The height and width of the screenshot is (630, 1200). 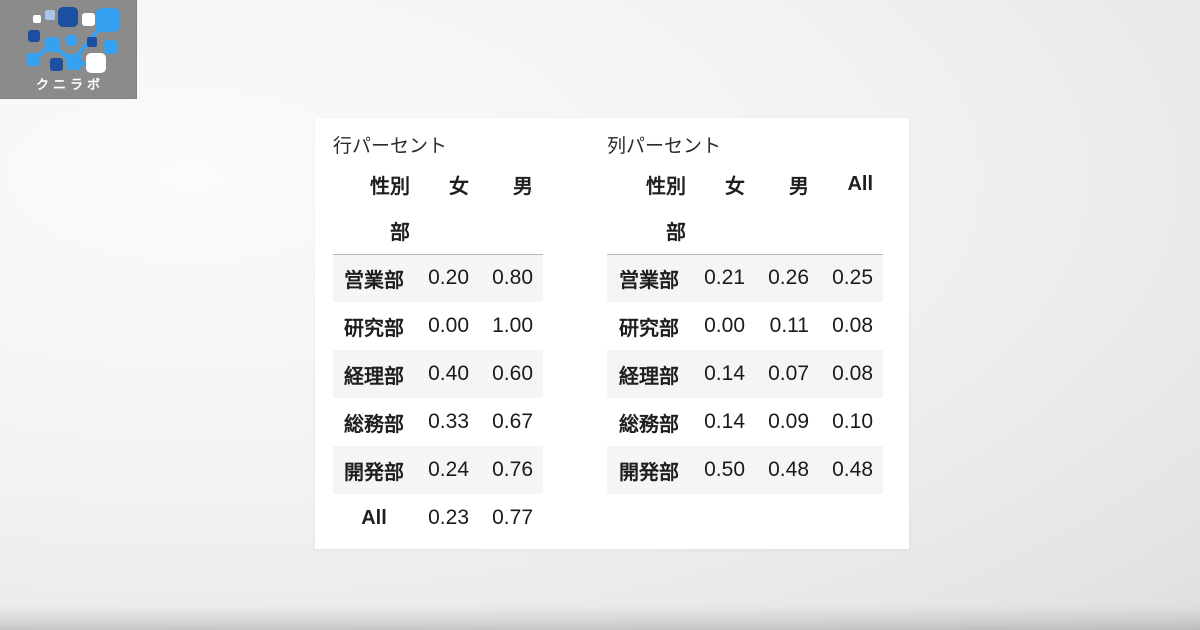 I want to click on cell-value: 0.67, so click(x=512, y=421).